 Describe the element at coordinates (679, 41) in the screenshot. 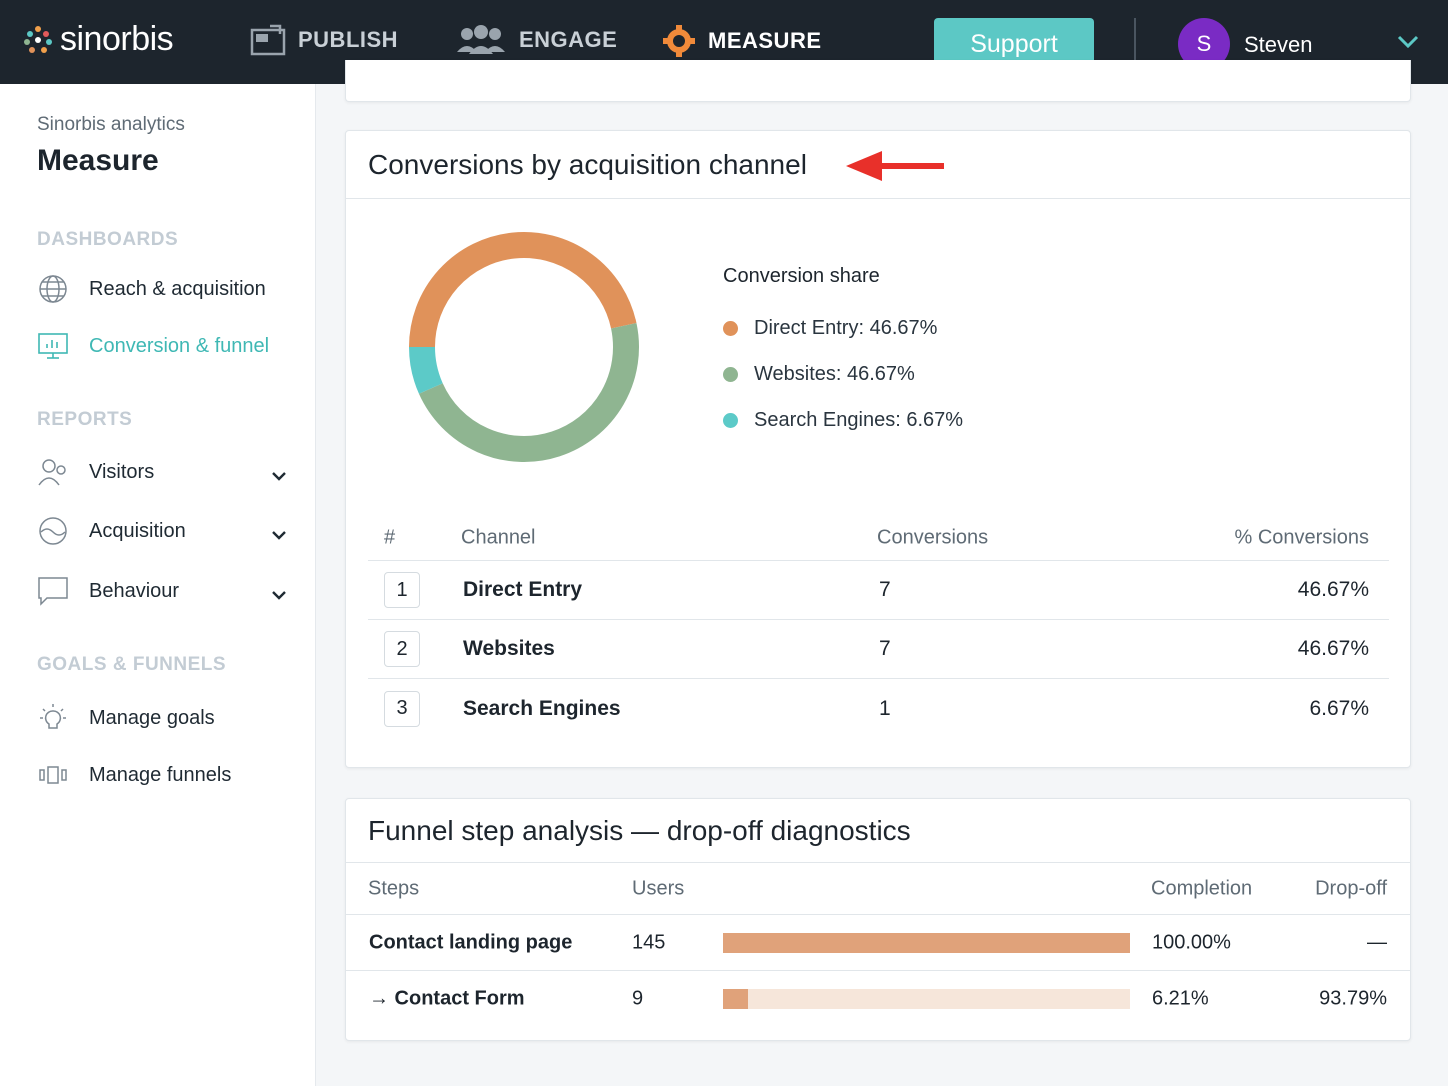

I see `gear-icon` at that location.